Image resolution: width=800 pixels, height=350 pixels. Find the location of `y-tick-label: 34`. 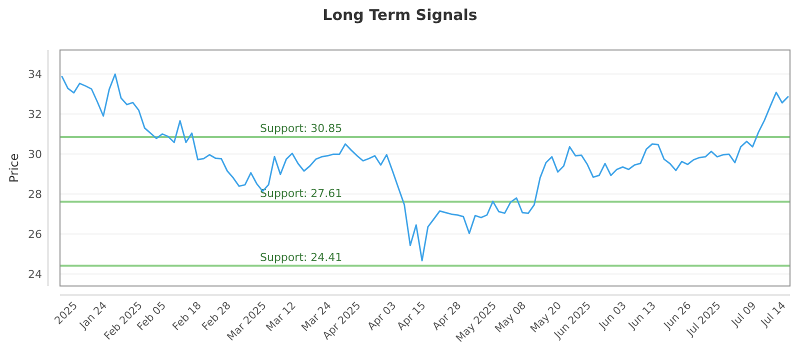

y-tick-label: 34 is located at coordinates (35, 74).